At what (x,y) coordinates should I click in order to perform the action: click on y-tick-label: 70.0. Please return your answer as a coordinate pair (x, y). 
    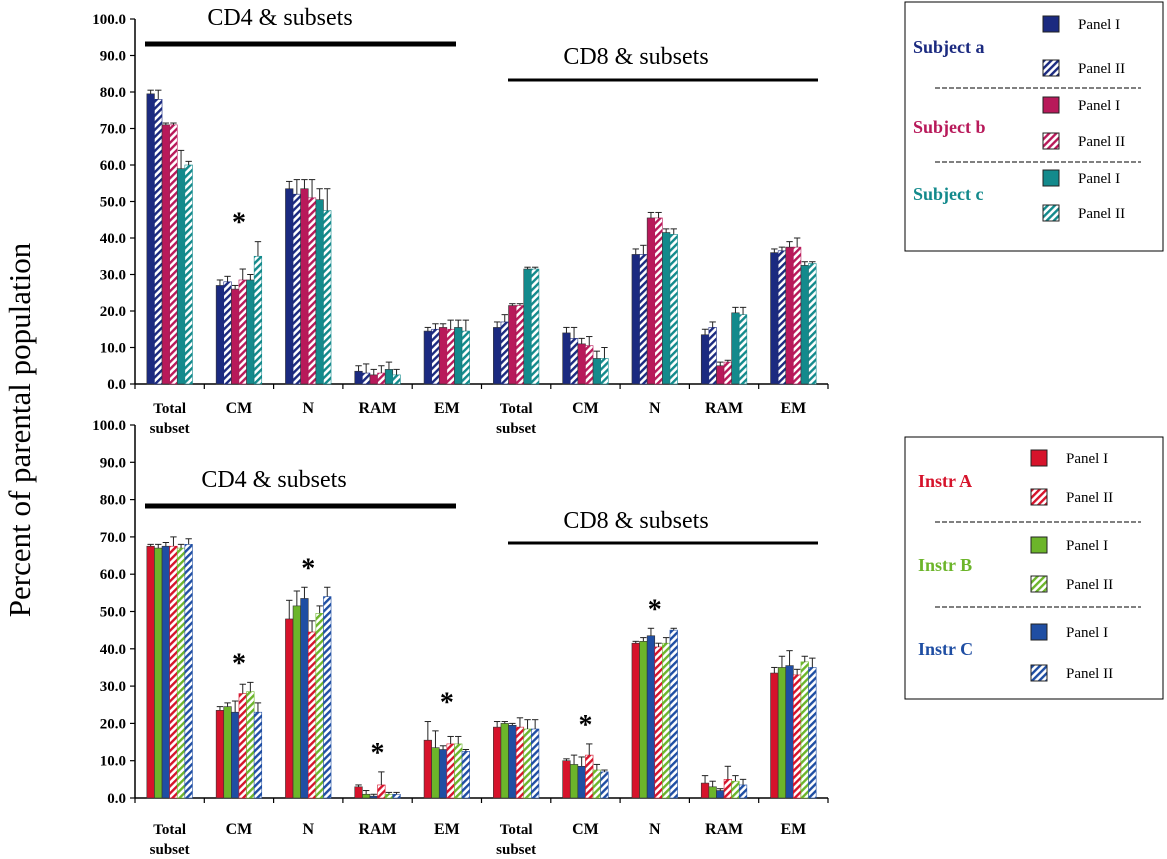
    Looking at the image, I should click on (113, 130).